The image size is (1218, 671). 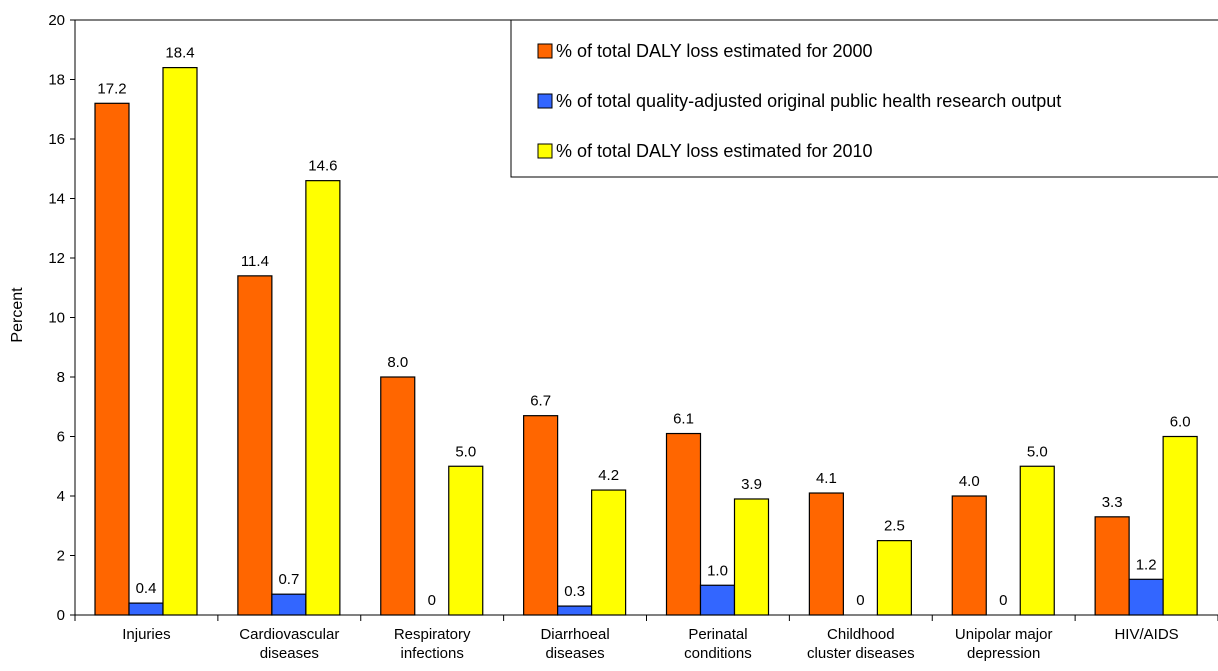 What do you see at coordinates (1003, 653) in the screenshot?
I see `x-category-label-line: depression` at bounding box center [1003, 653].